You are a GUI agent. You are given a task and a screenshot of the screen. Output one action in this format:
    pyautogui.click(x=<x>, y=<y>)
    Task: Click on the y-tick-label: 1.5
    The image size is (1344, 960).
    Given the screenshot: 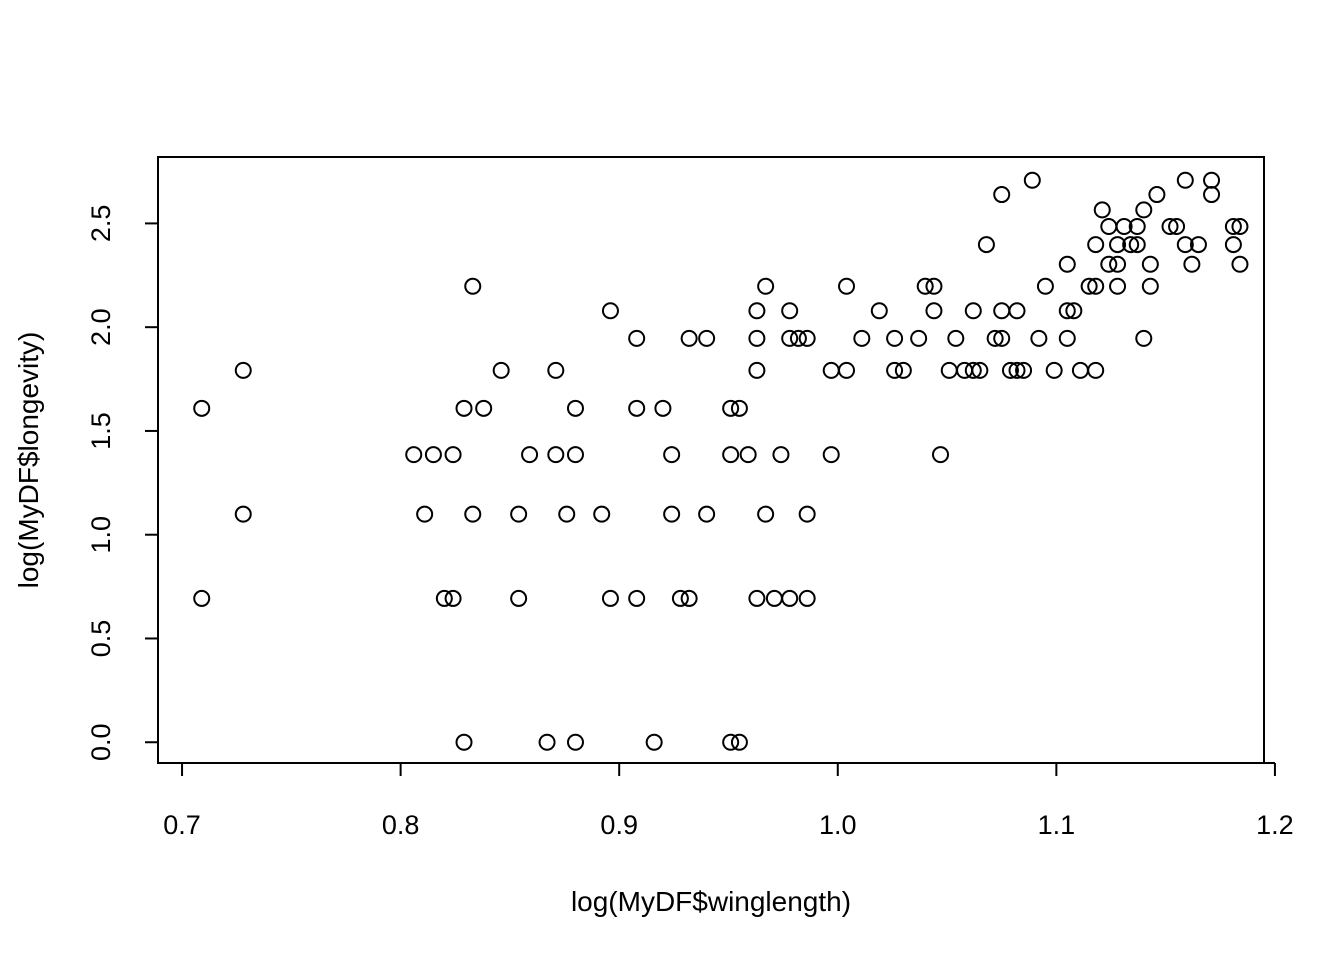 What is the action you would take?
    pyautogui.click(x=101, y=431)
    